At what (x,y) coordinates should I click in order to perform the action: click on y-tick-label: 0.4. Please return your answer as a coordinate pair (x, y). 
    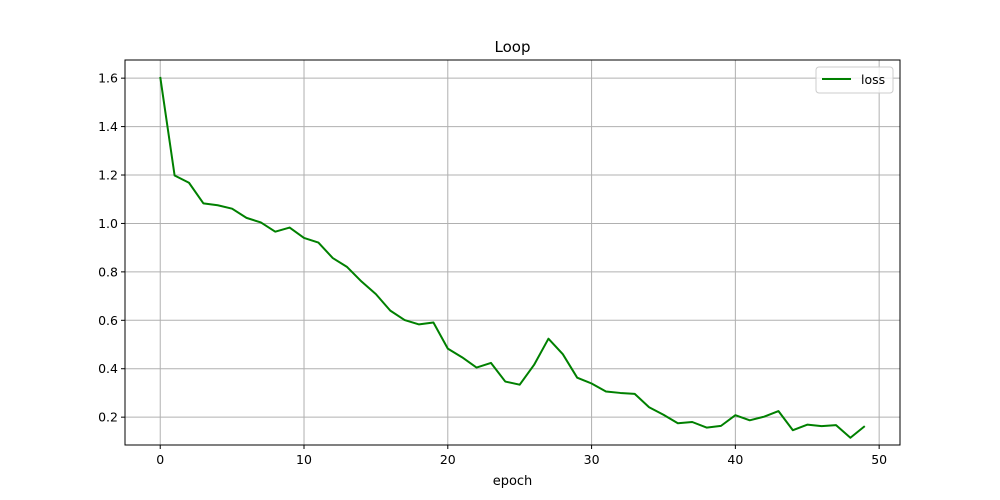
    Looking at the image, I should click on (108, 368).